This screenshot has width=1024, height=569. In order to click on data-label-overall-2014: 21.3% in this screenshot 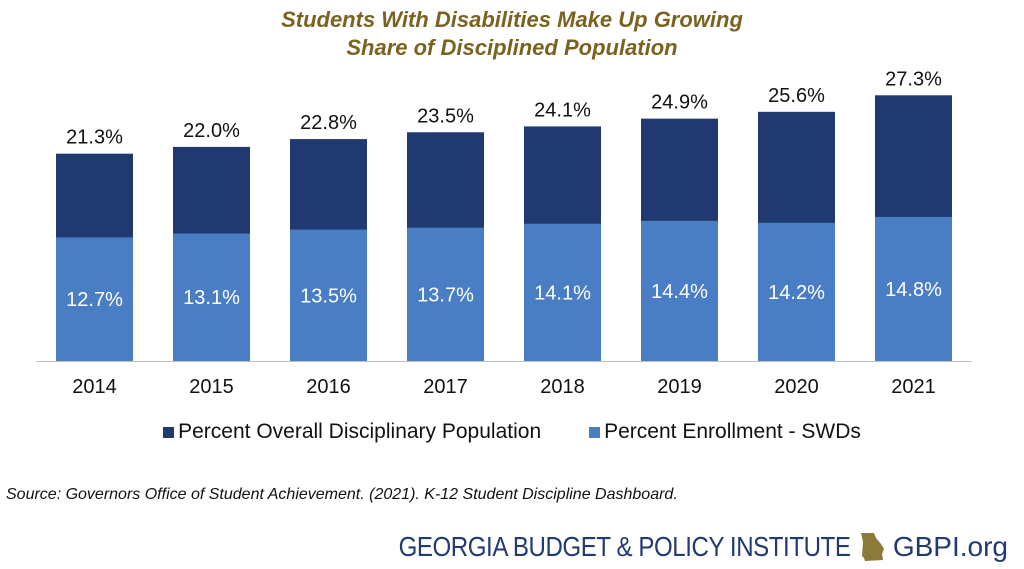, I will do `click(94, 138)`.